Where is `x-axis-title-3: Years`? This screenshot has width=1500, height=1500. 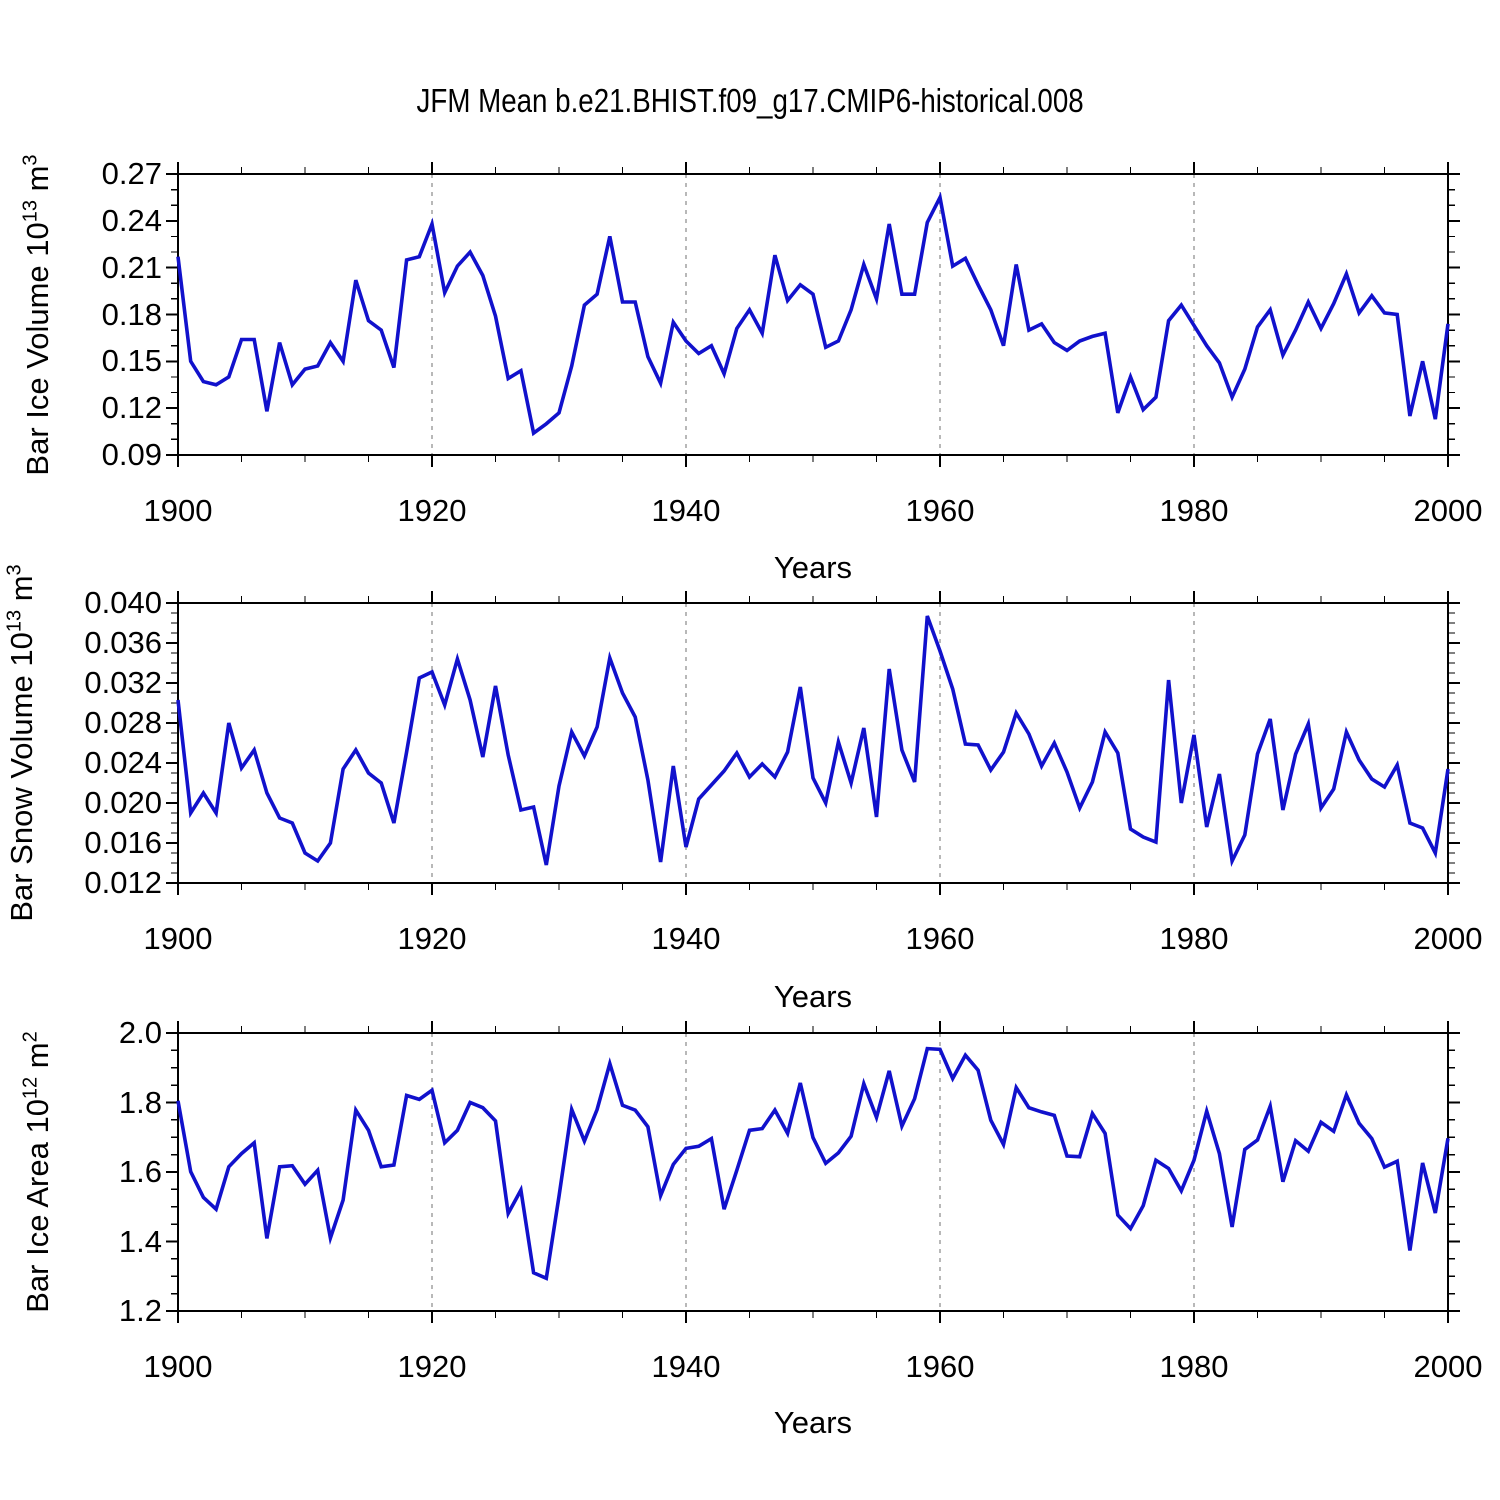 x-axis-title-3: Years is located at coordinates (813, 1422).